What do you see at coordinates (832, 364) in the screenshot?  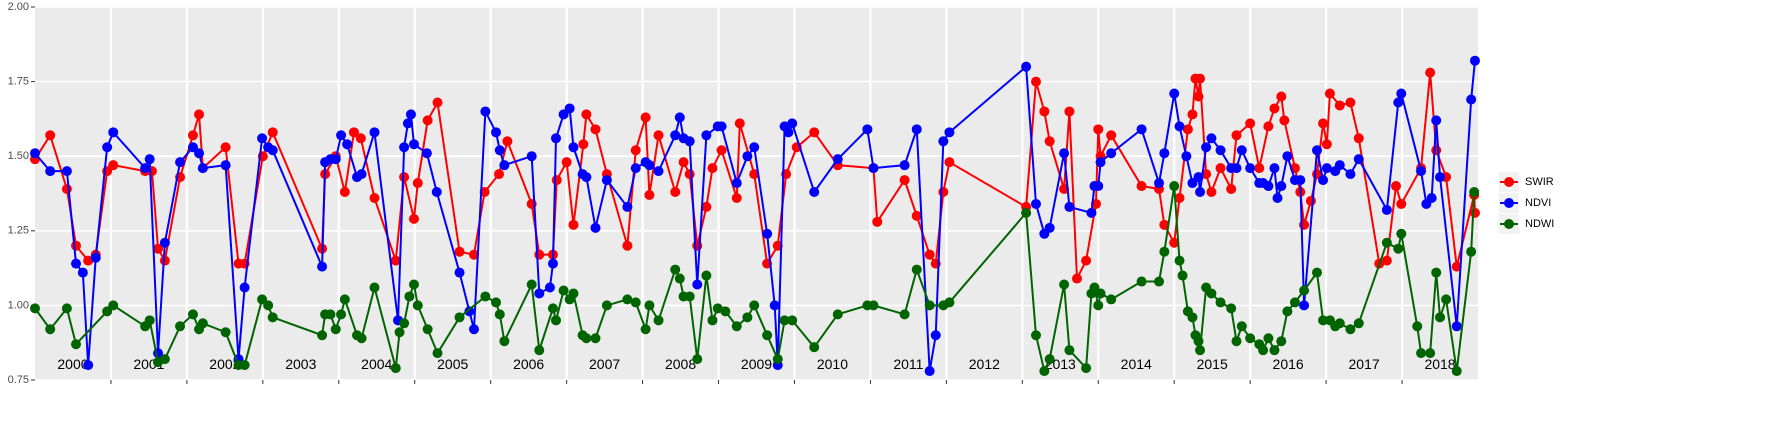 I see `year-label: 2010` at bounding box center [832, 364].